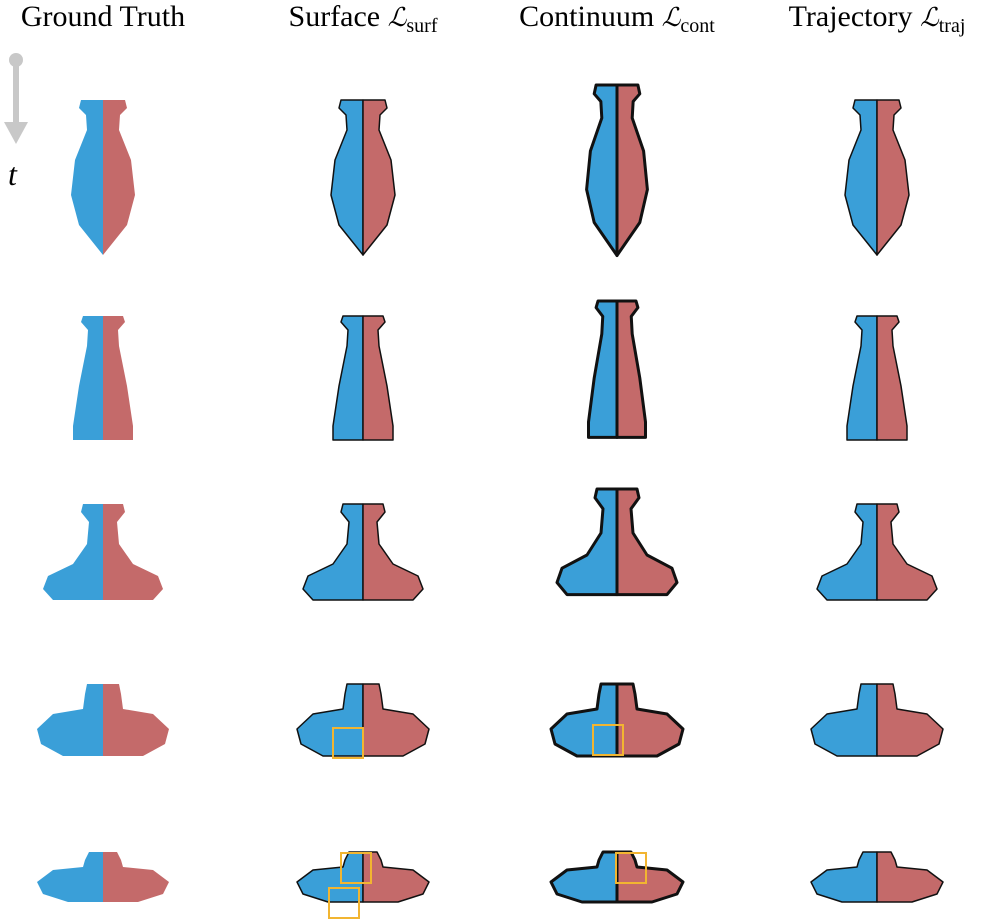 Image resolution: width=996 pixels, height=921 pixels. Describe the element at coordinates (587, 16) in the screenshot. I see `header-text: Continuum` at that location.